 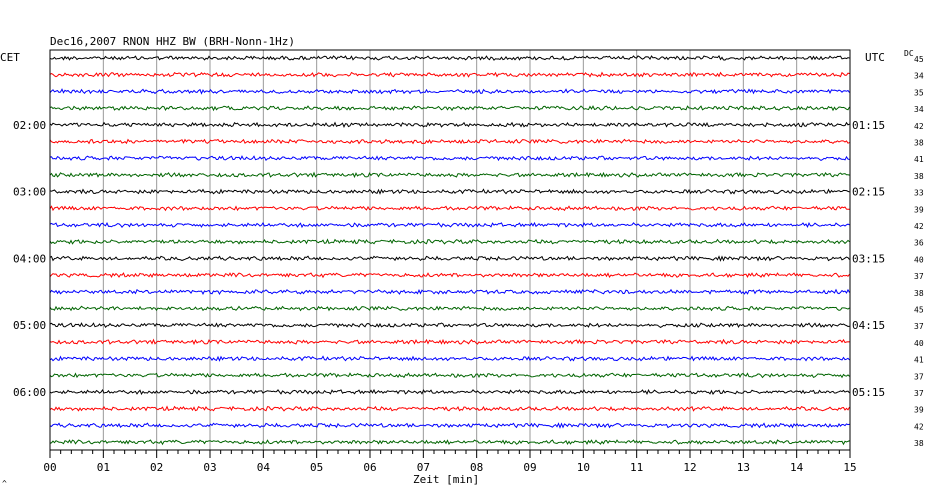 I want to click on left-time-label: 04:00, so click(x=29, y=258).